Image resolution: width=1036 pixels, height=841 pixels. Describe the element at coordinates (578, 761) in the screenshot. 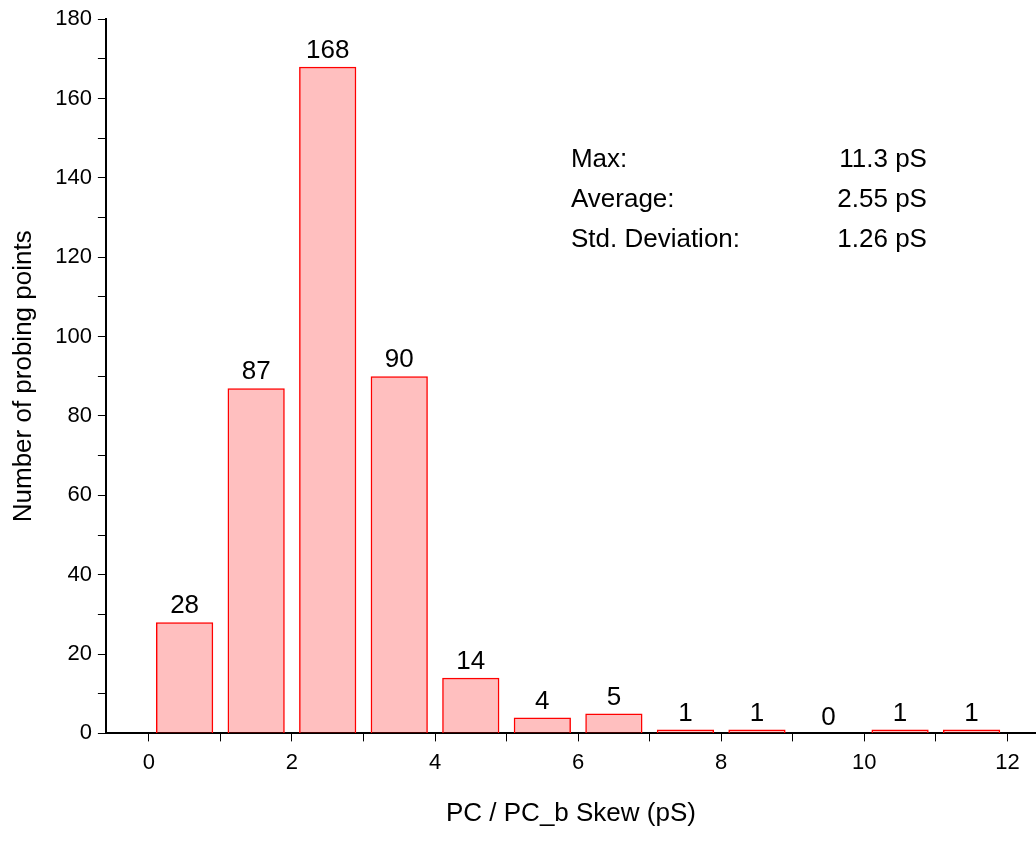

I see `x-tick-label: 6` at that location.